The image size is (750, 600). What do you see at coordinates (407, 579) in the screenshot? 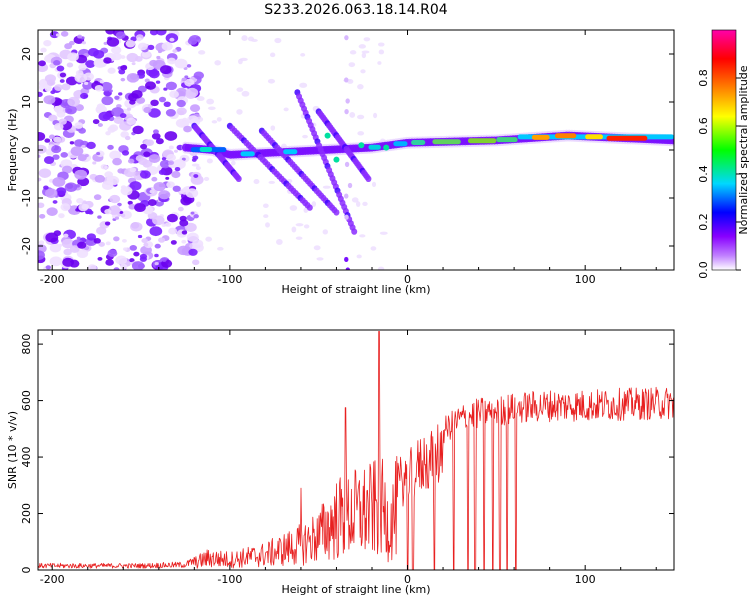
I see `snr-xtick-label: 0` at bounding box center [407, 579].